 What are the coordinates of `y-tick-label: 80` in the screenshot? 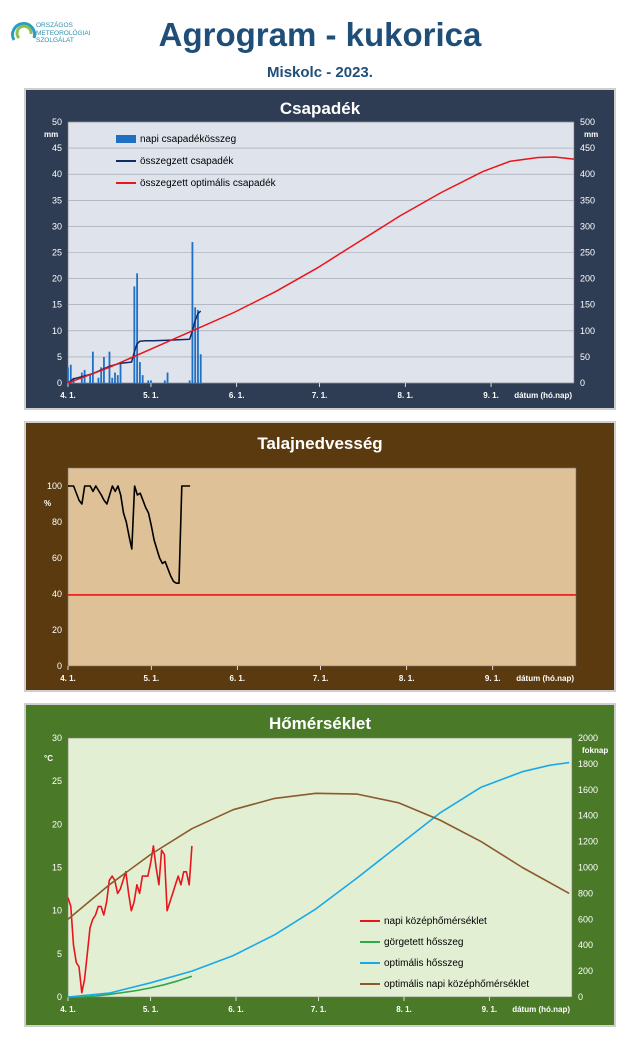 It's located at (57, 522).